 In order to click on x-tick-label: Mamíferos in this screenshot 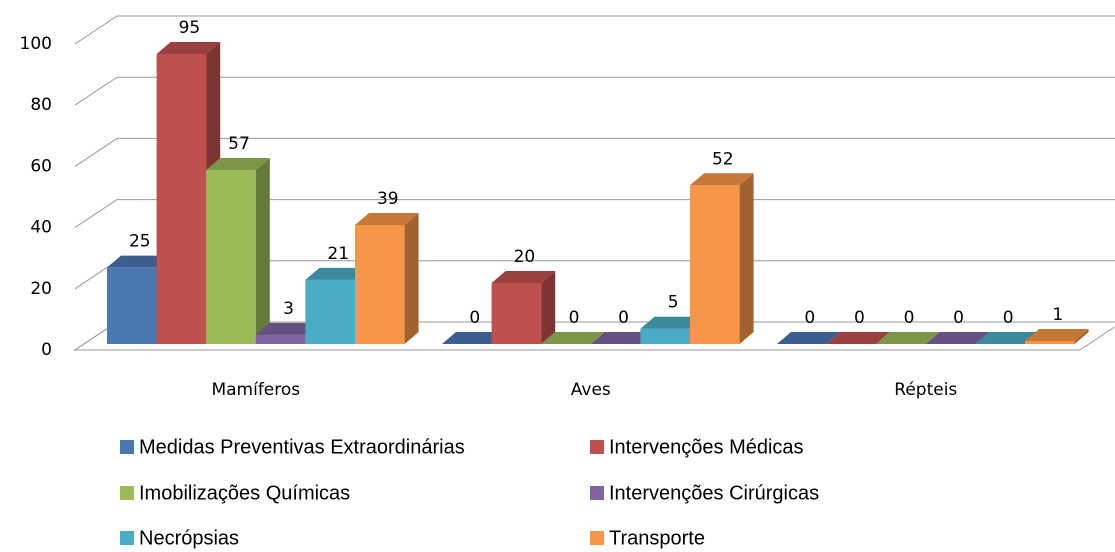, I will do `click(255, 390)`.